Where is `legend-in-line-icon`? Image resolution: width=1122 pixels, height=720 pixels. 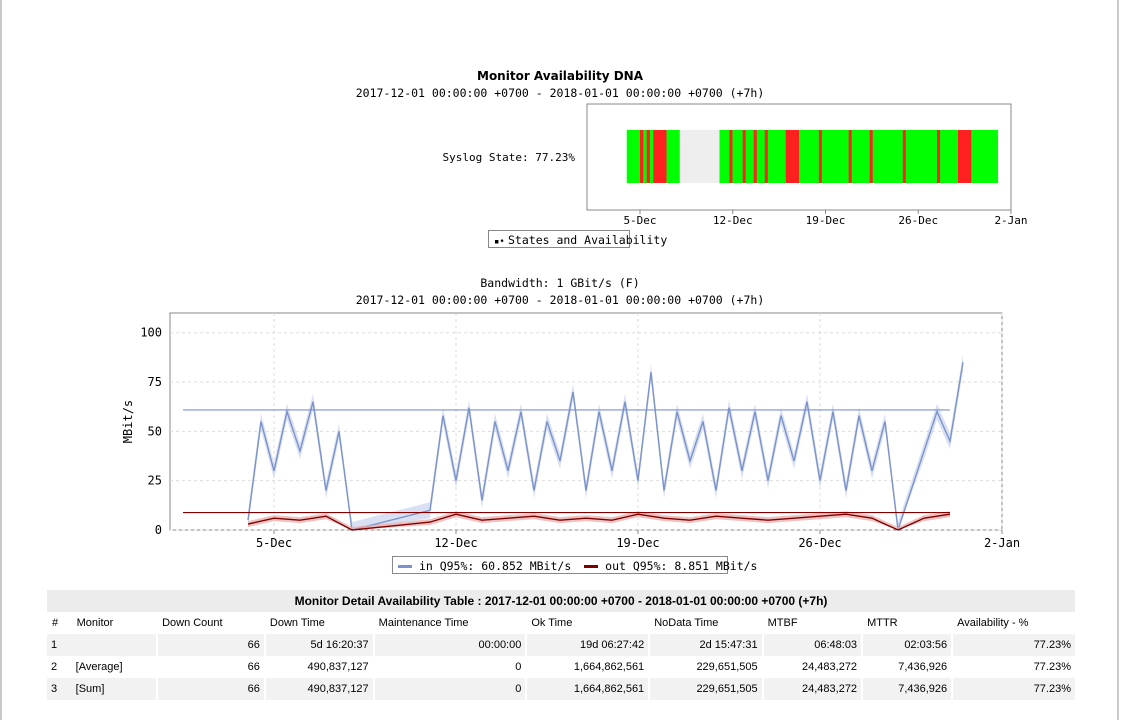 legend-in-line-icon is located at coordinates (405, 566).